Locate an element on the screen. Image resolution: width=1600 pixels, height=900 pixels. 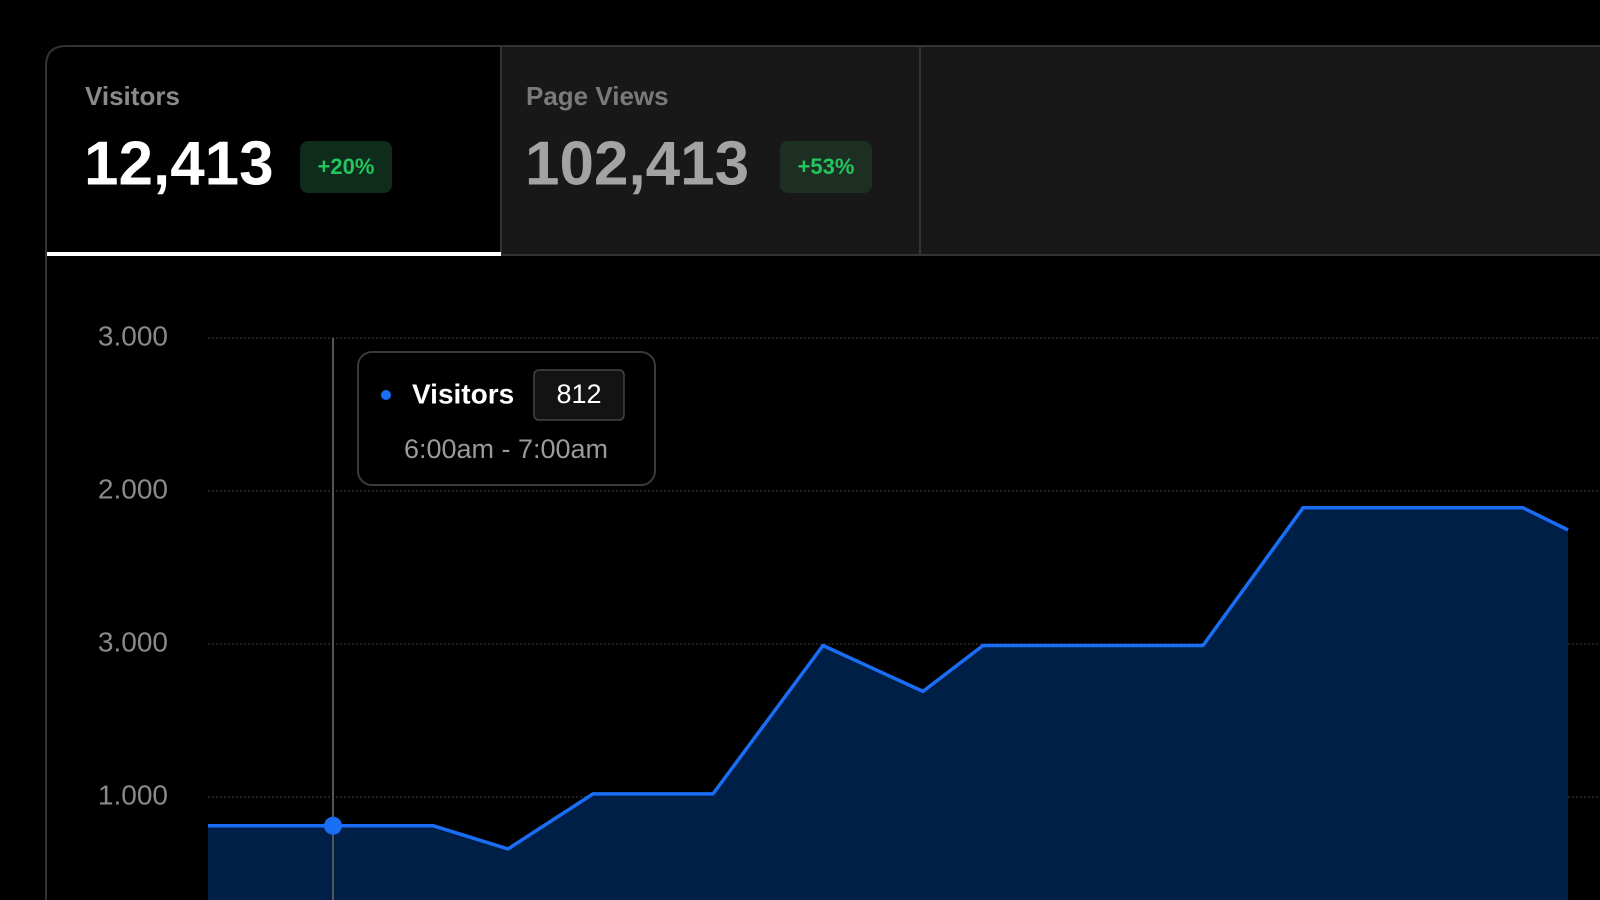
change-text: +20% is located at coordinates (346, 166).